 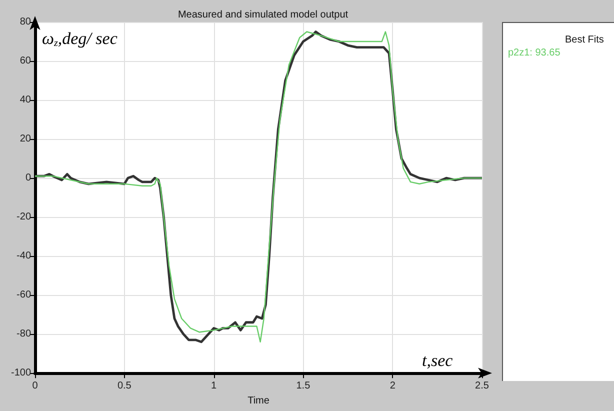 I want to click on y-tick-label: 40, so click(x=26, y=100).